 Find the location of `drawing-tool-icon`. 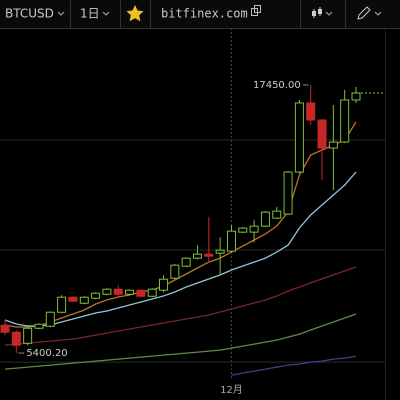

drawing-tool-icon is located at coordinates (364, 13).